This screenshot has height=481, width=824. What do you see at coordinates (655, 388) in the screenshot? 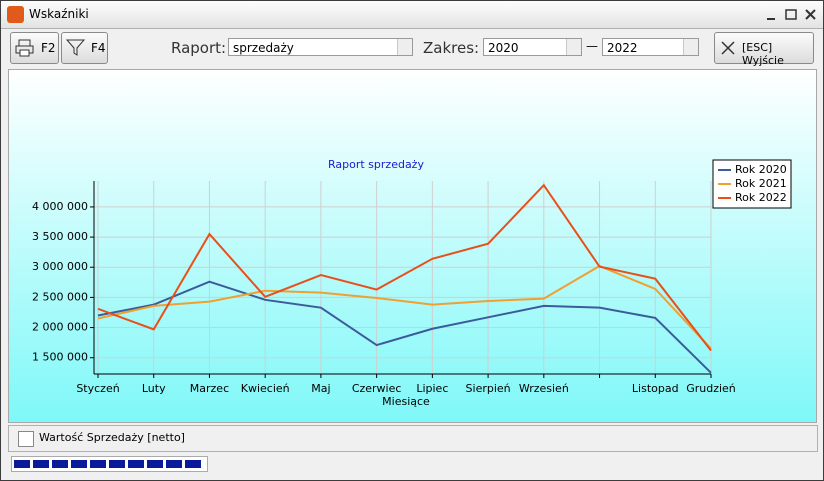
I see `x-tick-label: Listopad` at bounding box center [655, 388].